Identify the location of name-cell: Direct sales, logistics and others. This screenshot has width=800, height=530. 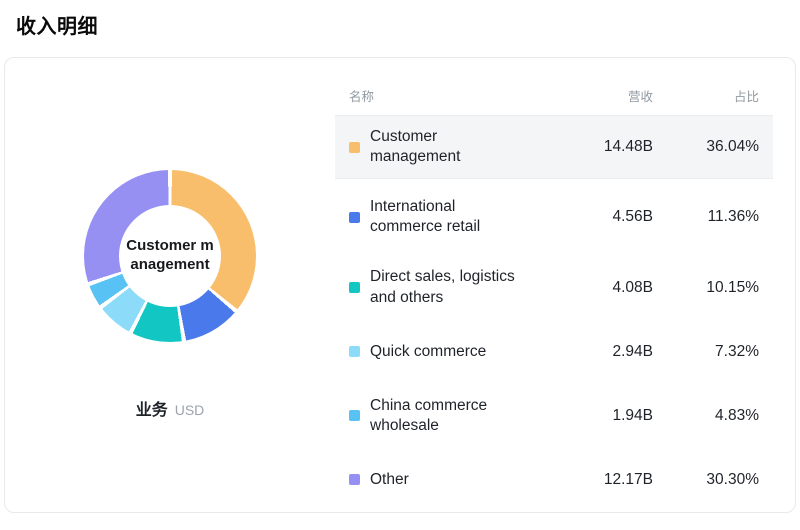
(451, 287).